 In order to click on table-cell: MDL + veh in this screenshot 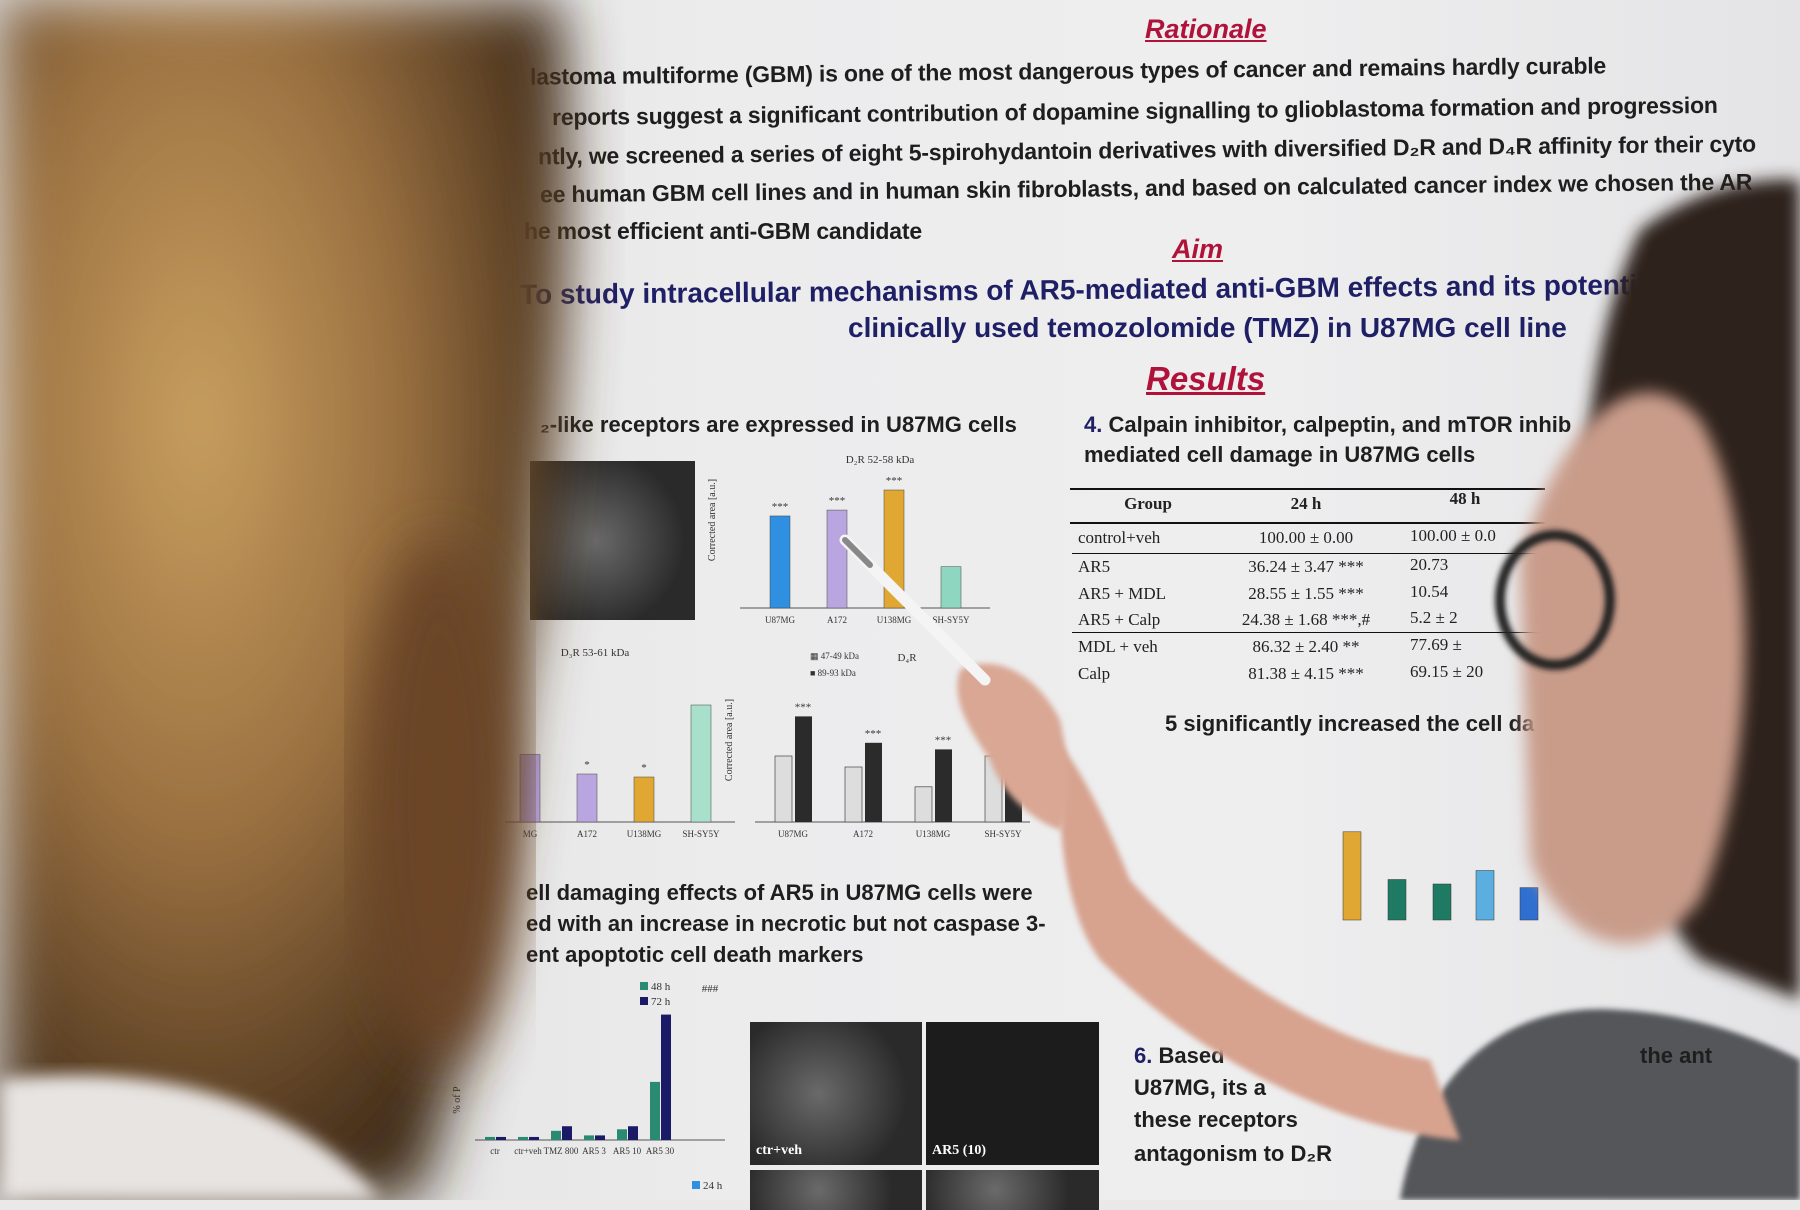, I will do `click(1118, 646)`.